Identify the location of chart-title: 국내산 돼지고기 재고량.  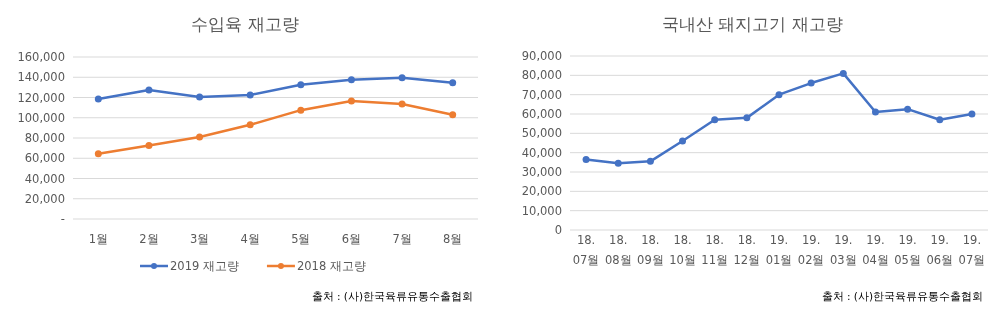
(752, 24).